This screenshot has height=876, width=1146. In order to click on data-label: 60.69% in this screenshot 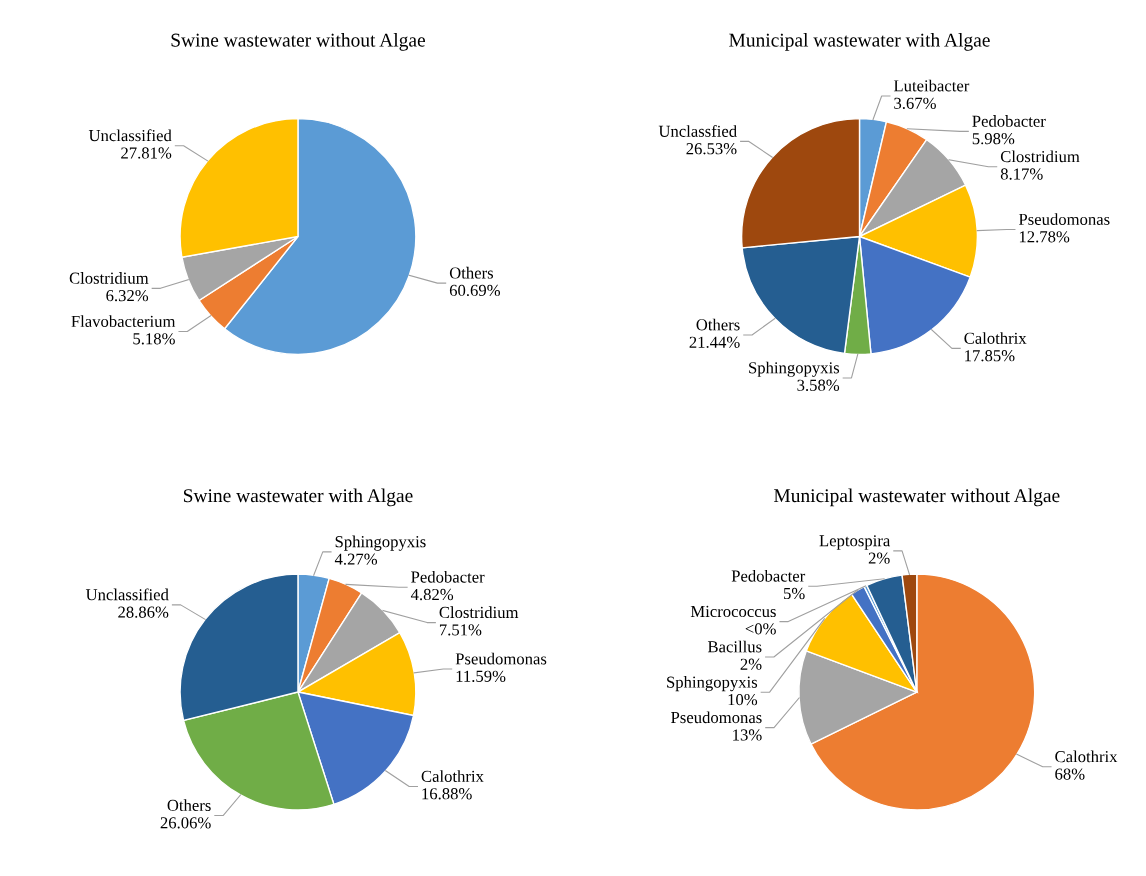, I will do `click(474, 290)`.